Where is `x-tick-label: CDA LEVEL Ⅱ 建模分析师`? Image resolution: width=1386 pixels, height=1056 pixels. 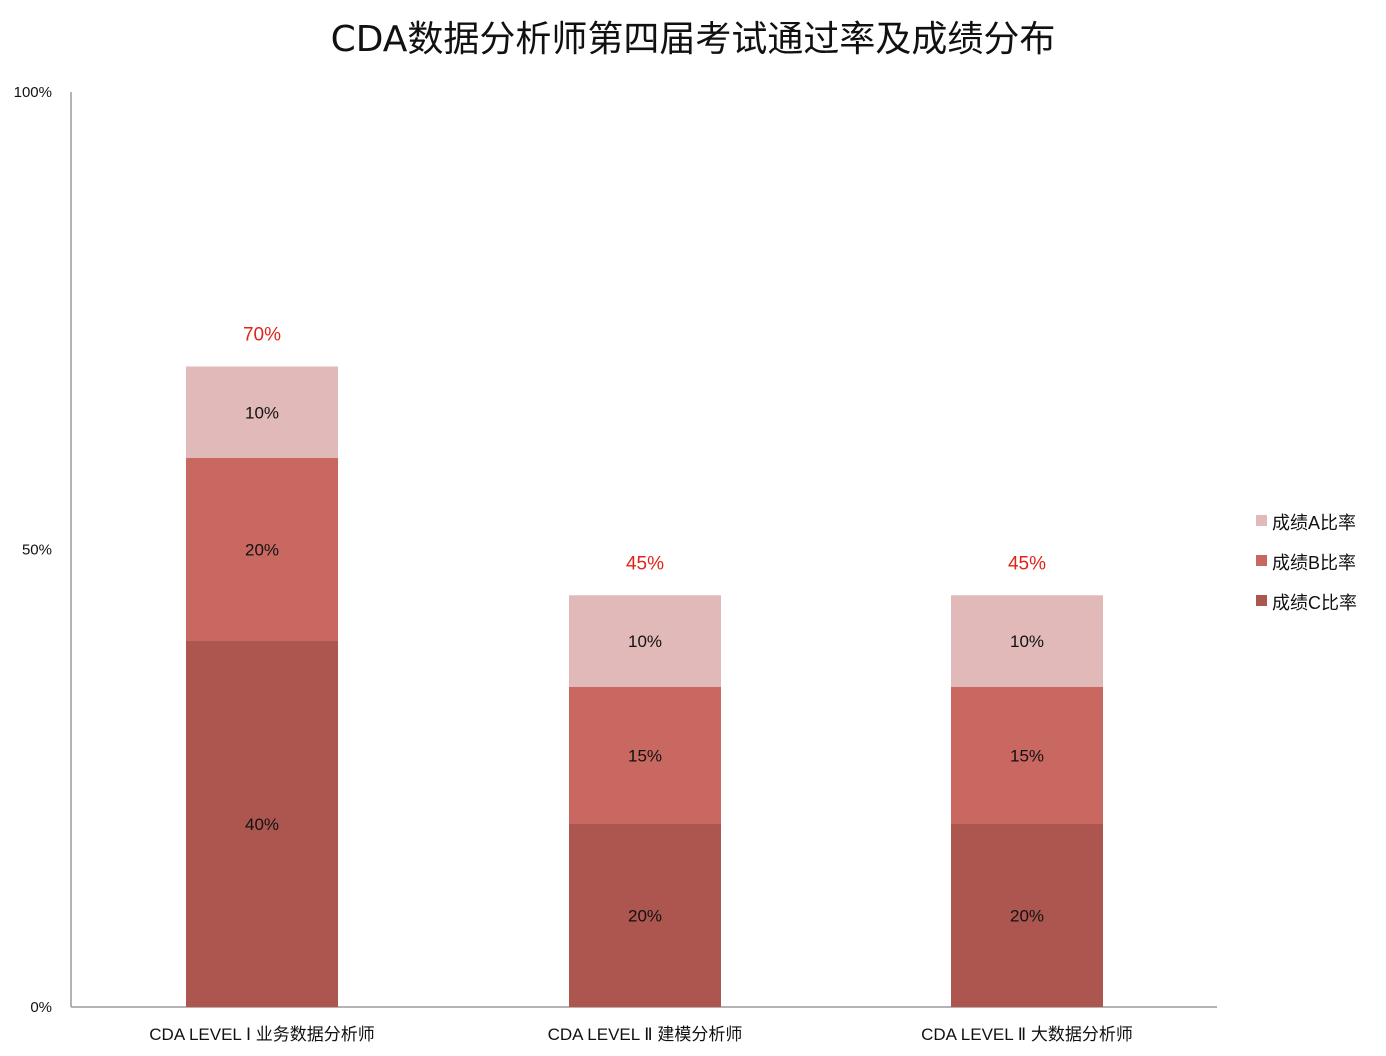 x-tick-label: CDA LEVEL Ⅱ 建模分析师 is located at coordinates (645, 1034).